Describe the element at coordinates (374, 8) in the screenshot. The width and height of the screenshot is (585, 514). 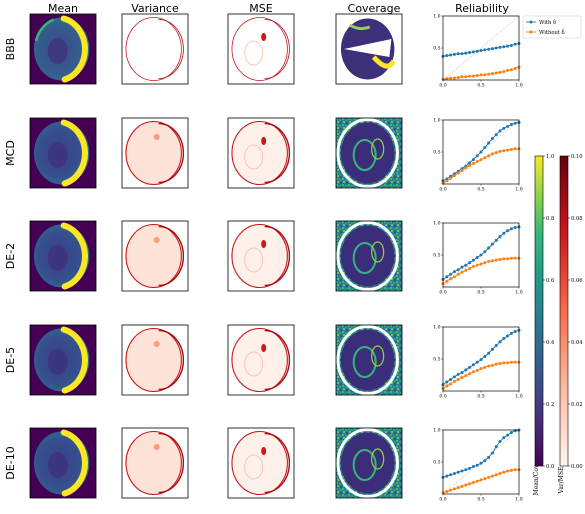
I see `column-header-coverage: Coverage` at that location.